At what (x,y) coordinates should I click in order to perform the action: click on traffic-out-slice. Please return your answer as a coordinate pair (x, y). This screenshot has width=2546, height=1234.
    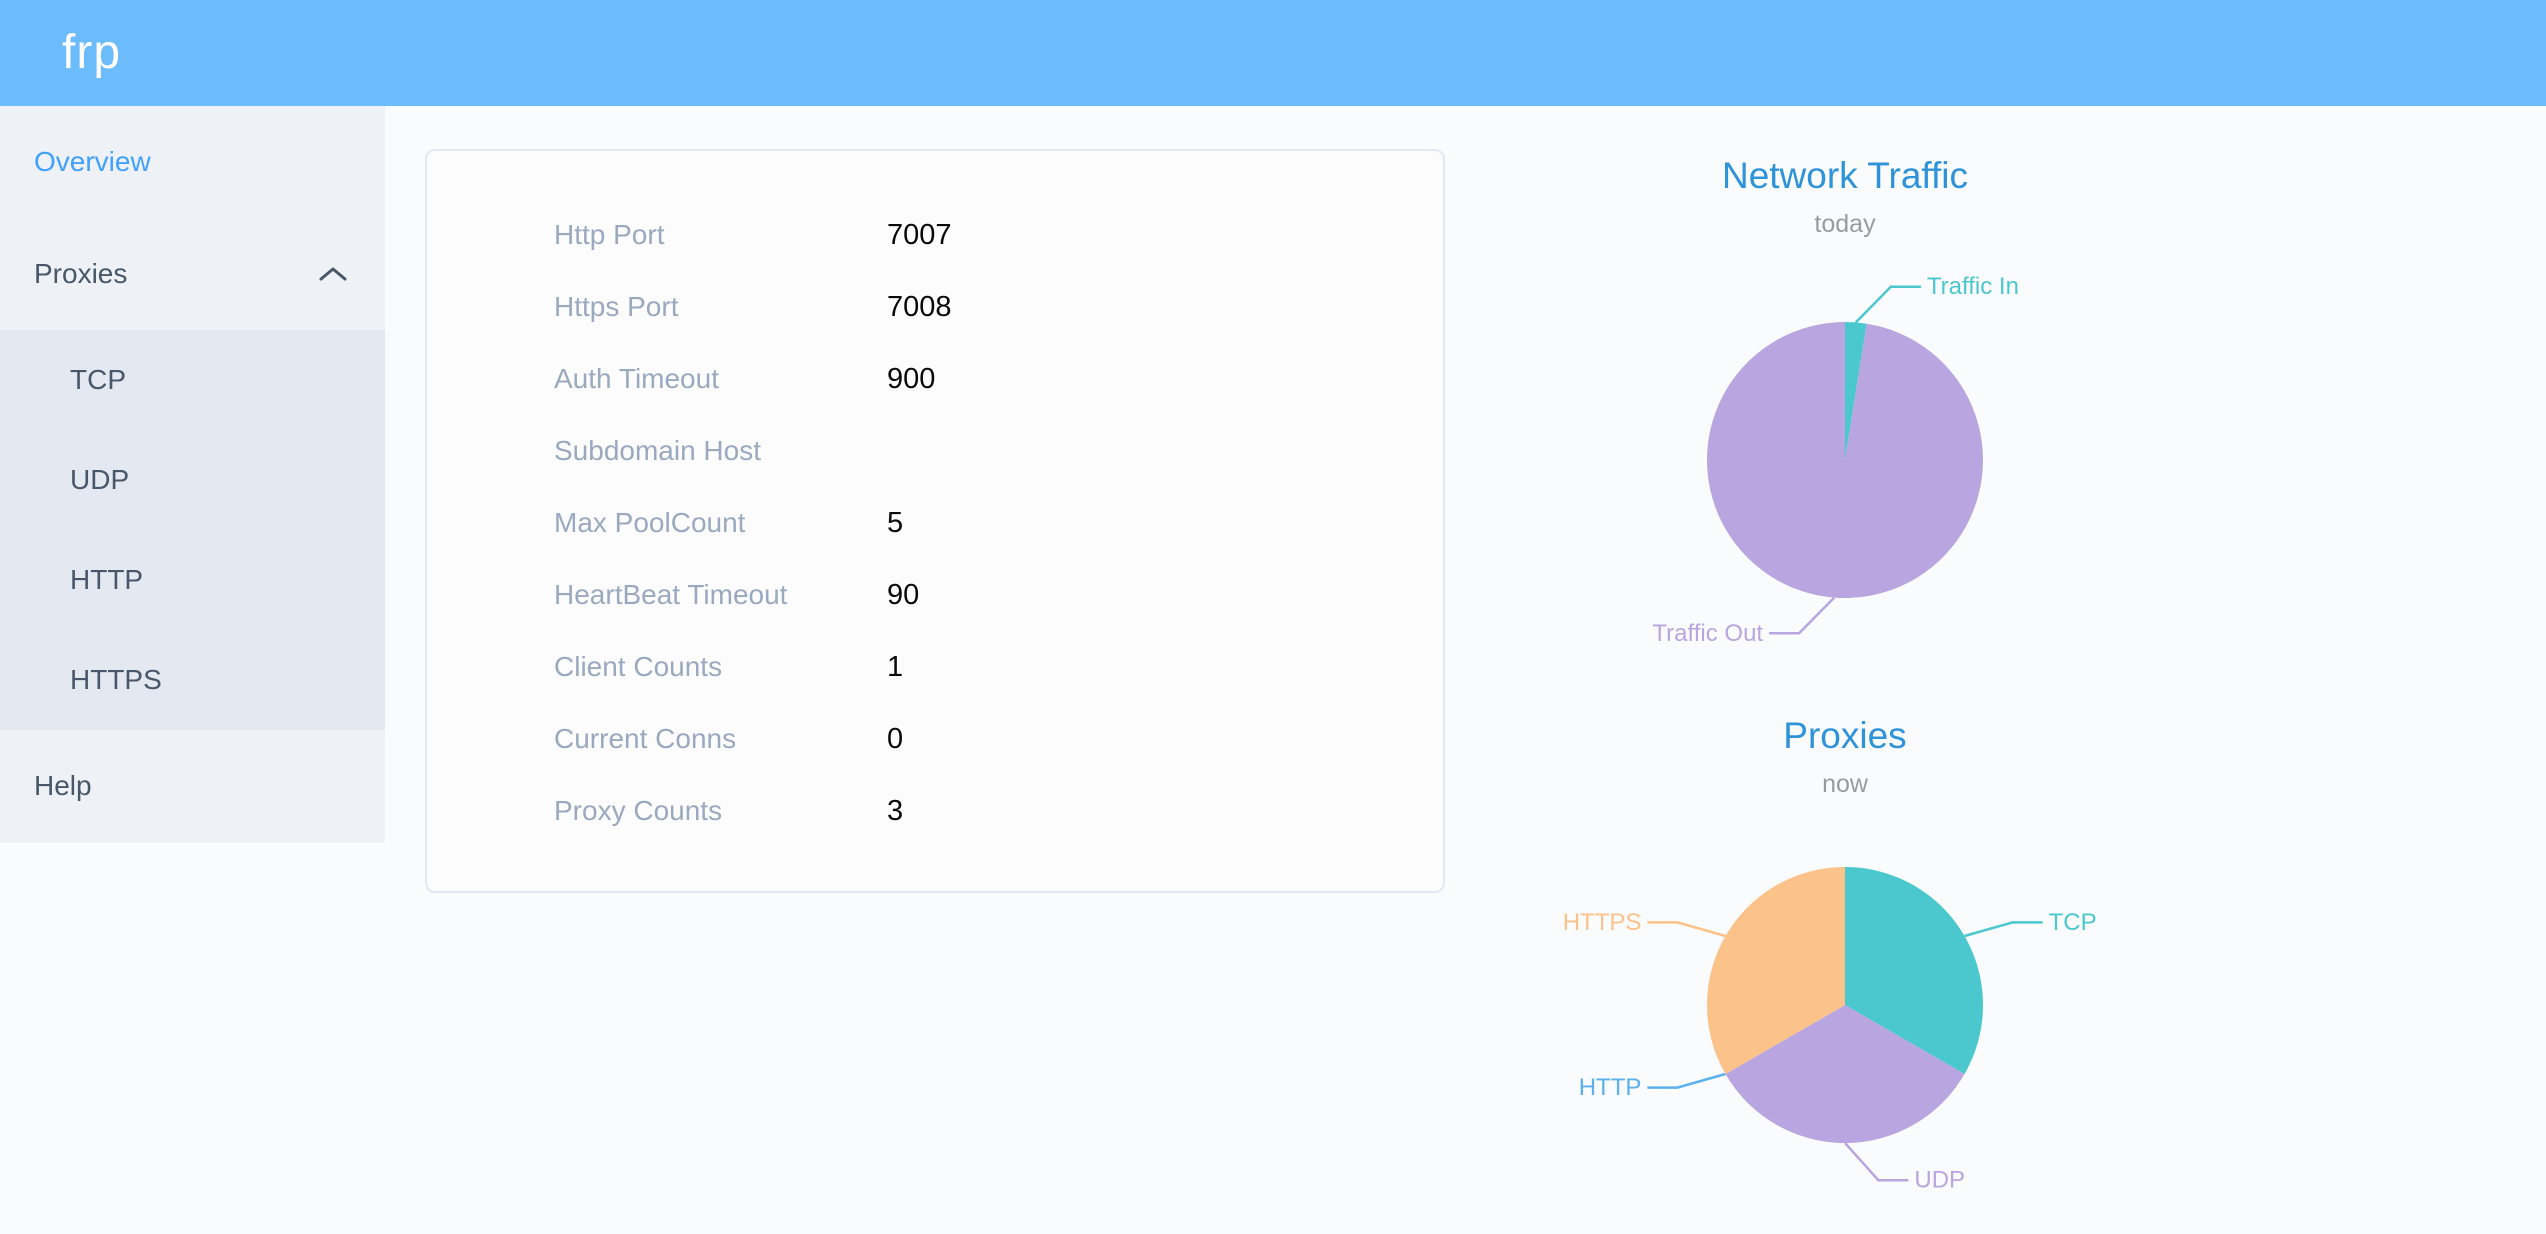
    Looking at the image, I should click on (1844, 459).